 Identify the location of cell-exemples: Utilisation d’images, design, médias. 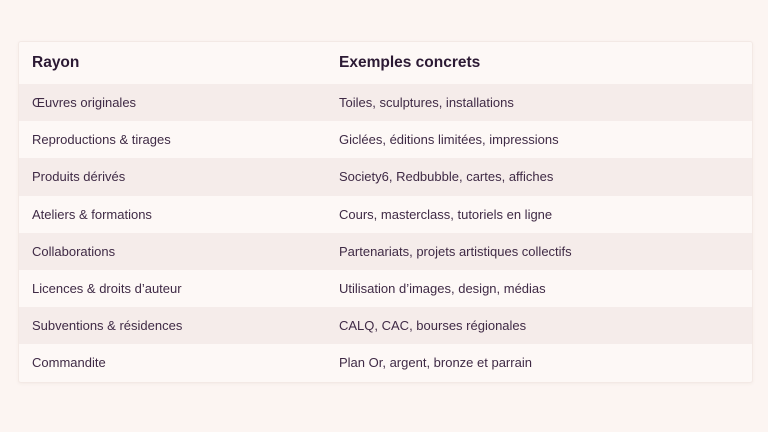
(442, 289).